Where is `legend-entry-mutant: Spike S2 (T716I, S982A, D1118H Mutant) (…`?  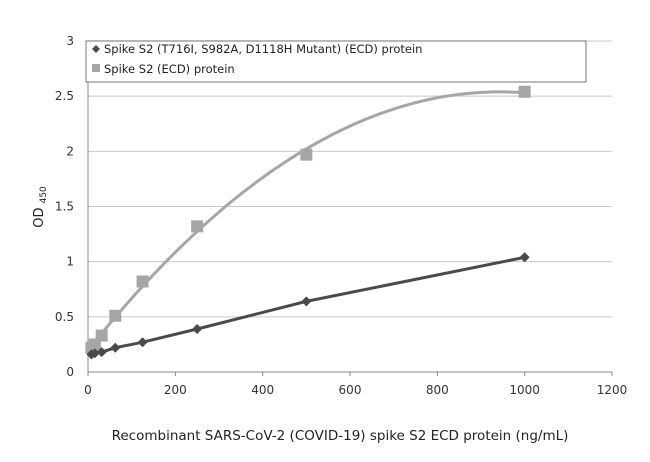 legend-entry-mutant: Spike S2 (T716I, S982A, D1118H Mutant) (… is located at coordinates (263, 49).